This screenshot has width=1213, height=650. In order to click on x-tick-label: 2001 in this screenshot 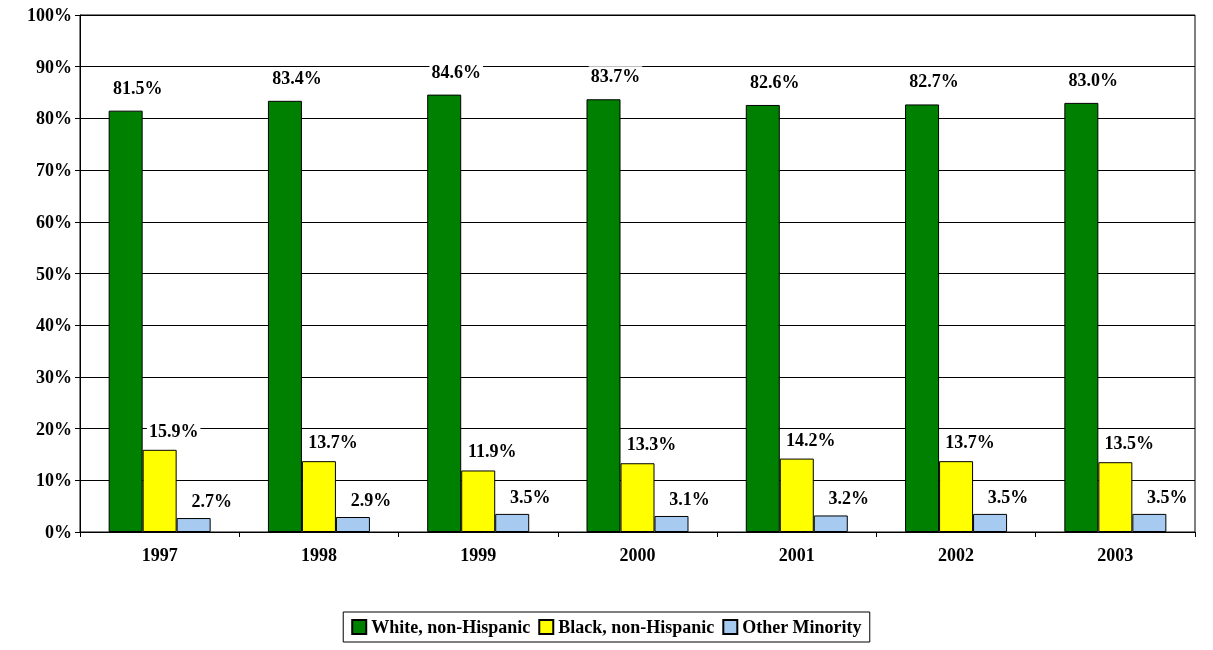, I will do `click(796, 555)`.